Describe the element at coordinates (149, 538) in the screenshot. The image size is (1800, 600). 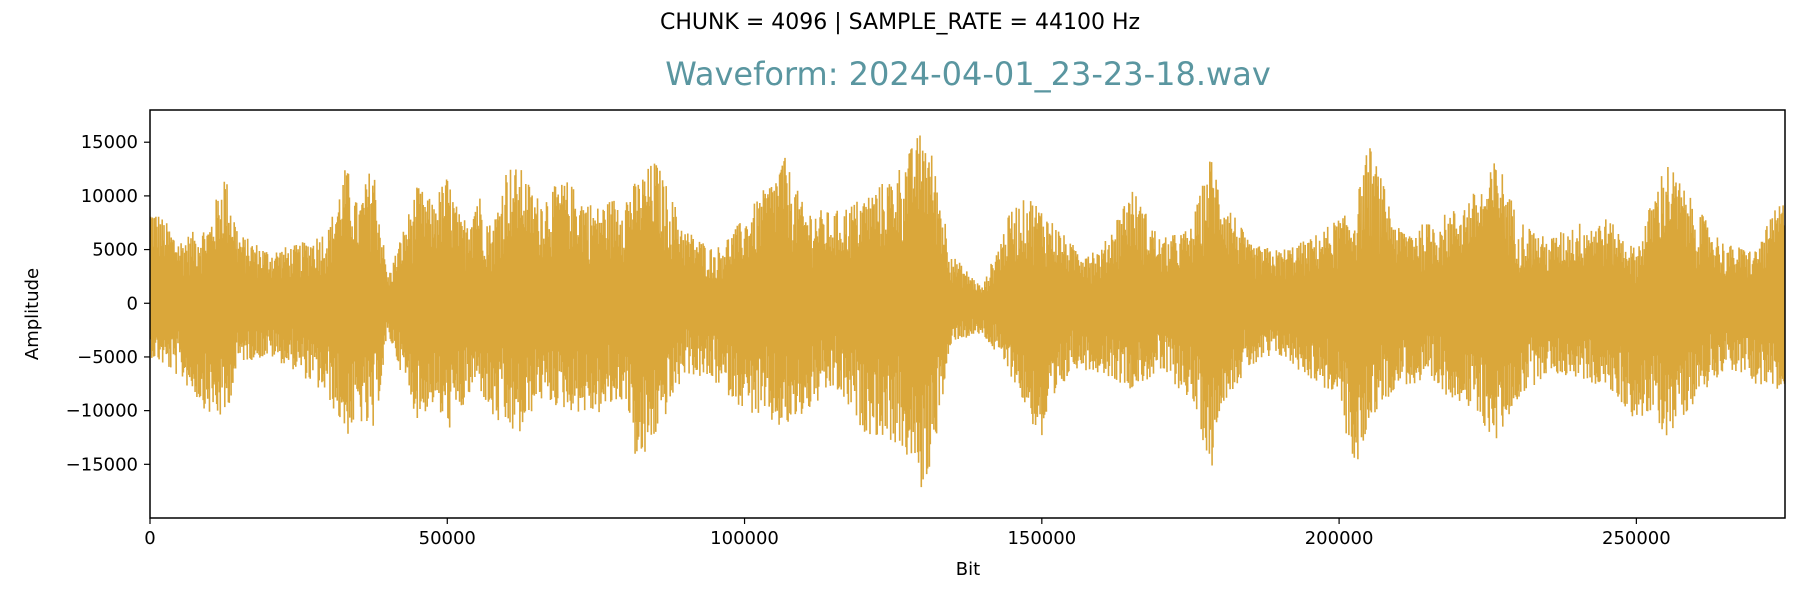
I see `x-tick-label: 0` at that location.